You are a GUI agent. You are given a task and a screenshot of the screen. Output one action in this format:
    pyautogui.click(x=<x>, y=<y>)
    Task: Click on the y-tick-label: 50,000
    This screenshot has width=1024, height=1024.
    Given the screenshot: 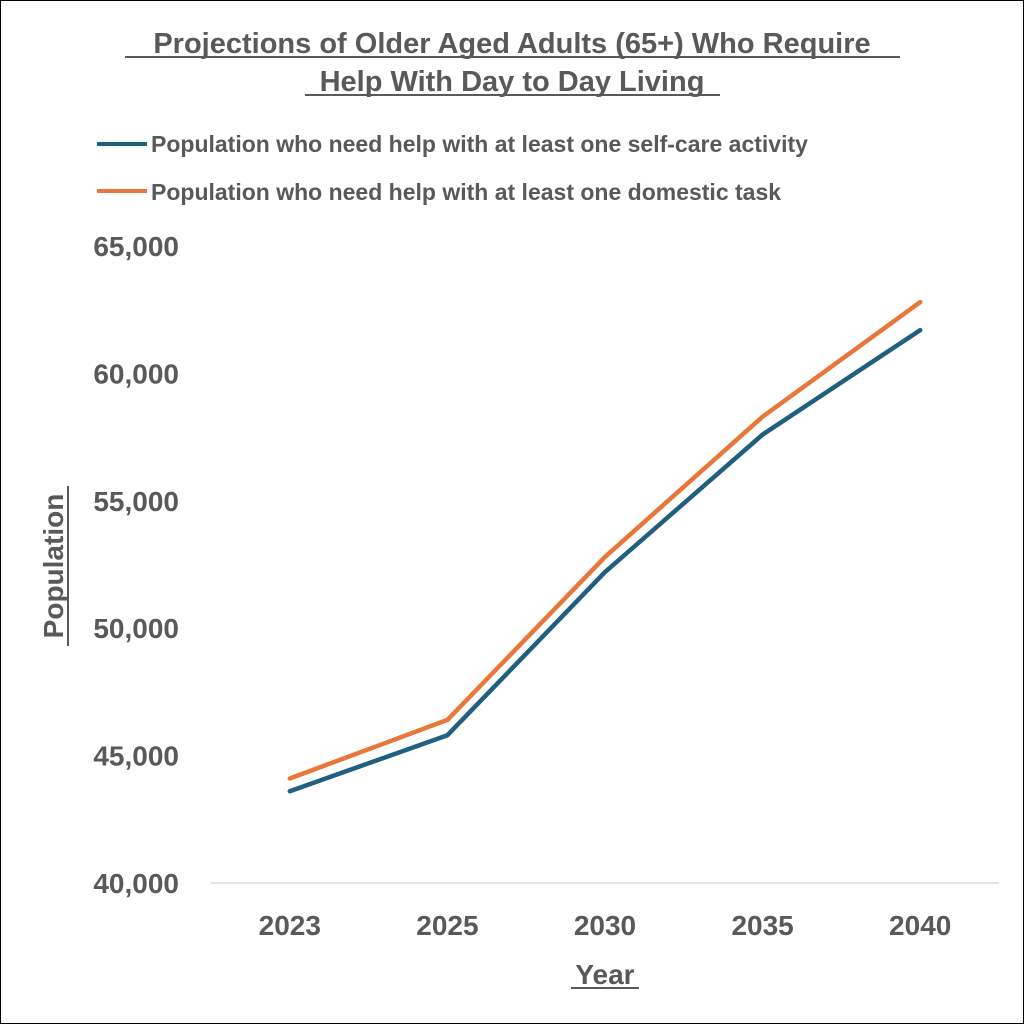 What is the action you would take?
    pyautogui.click(x=136, y=628)
    